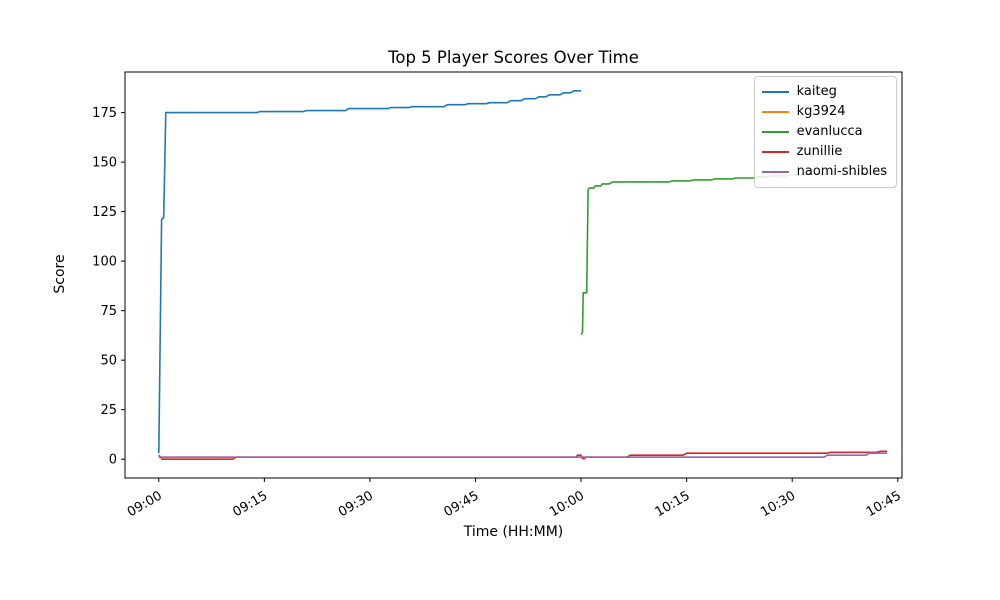 The height and width of the screenshot is (600, 1000). Describe the element at coordinates (60, 274) in the screenshot. I see `y-axis-label: Score` at that location.